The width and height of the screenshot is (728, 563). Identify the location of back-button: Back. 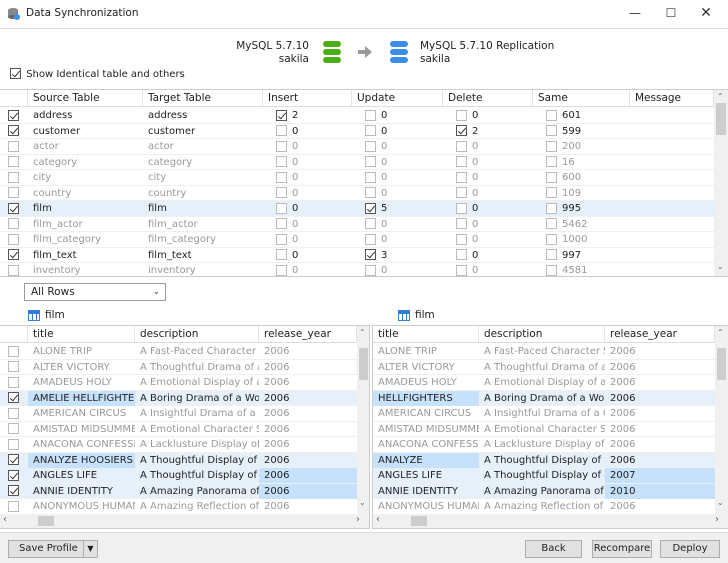
(553, 549).